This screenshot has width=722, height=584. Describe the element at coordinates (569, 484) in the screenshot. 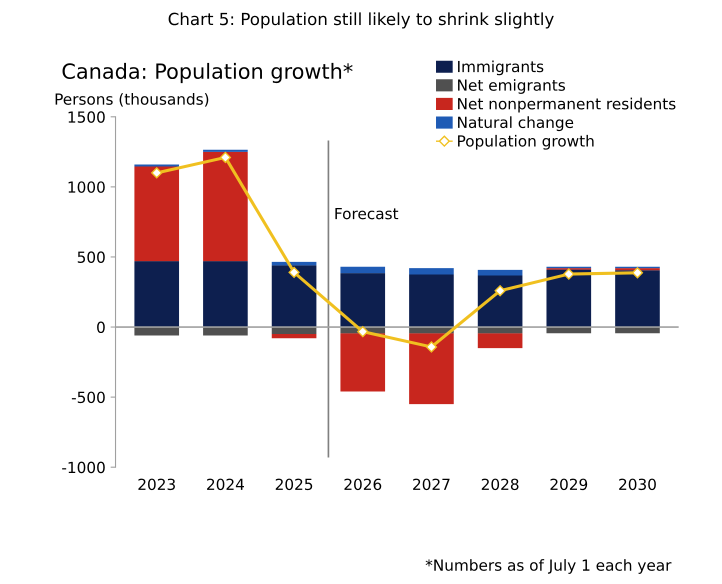

I see `x-tick-label: 2029` at that location.